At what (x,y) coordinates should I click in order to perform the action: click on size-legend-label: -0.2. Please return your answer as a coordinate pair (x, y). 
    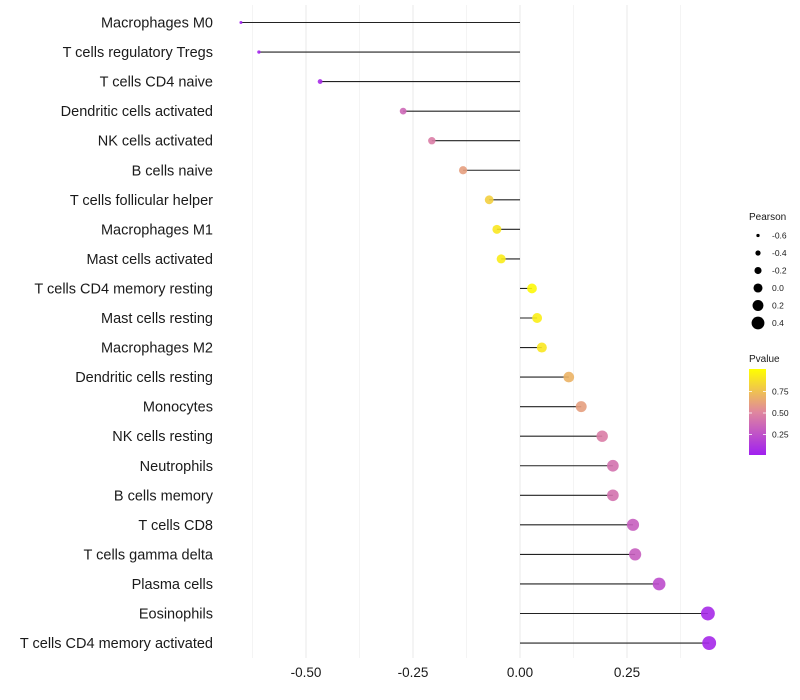
    Looking at the image, I should click on (779, 271).